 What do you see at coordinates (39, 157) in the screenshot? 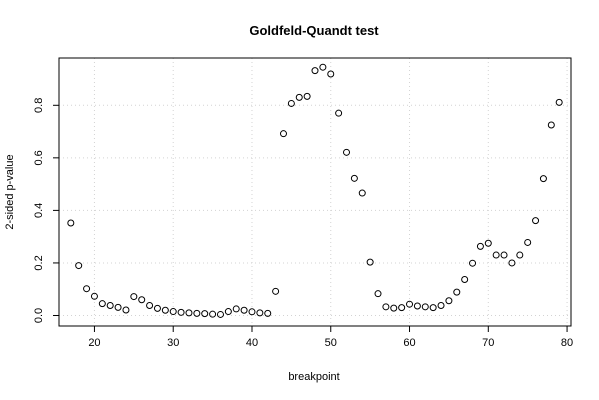
I see `y-tick-label: 0.6` at bounding box center [39, 157].